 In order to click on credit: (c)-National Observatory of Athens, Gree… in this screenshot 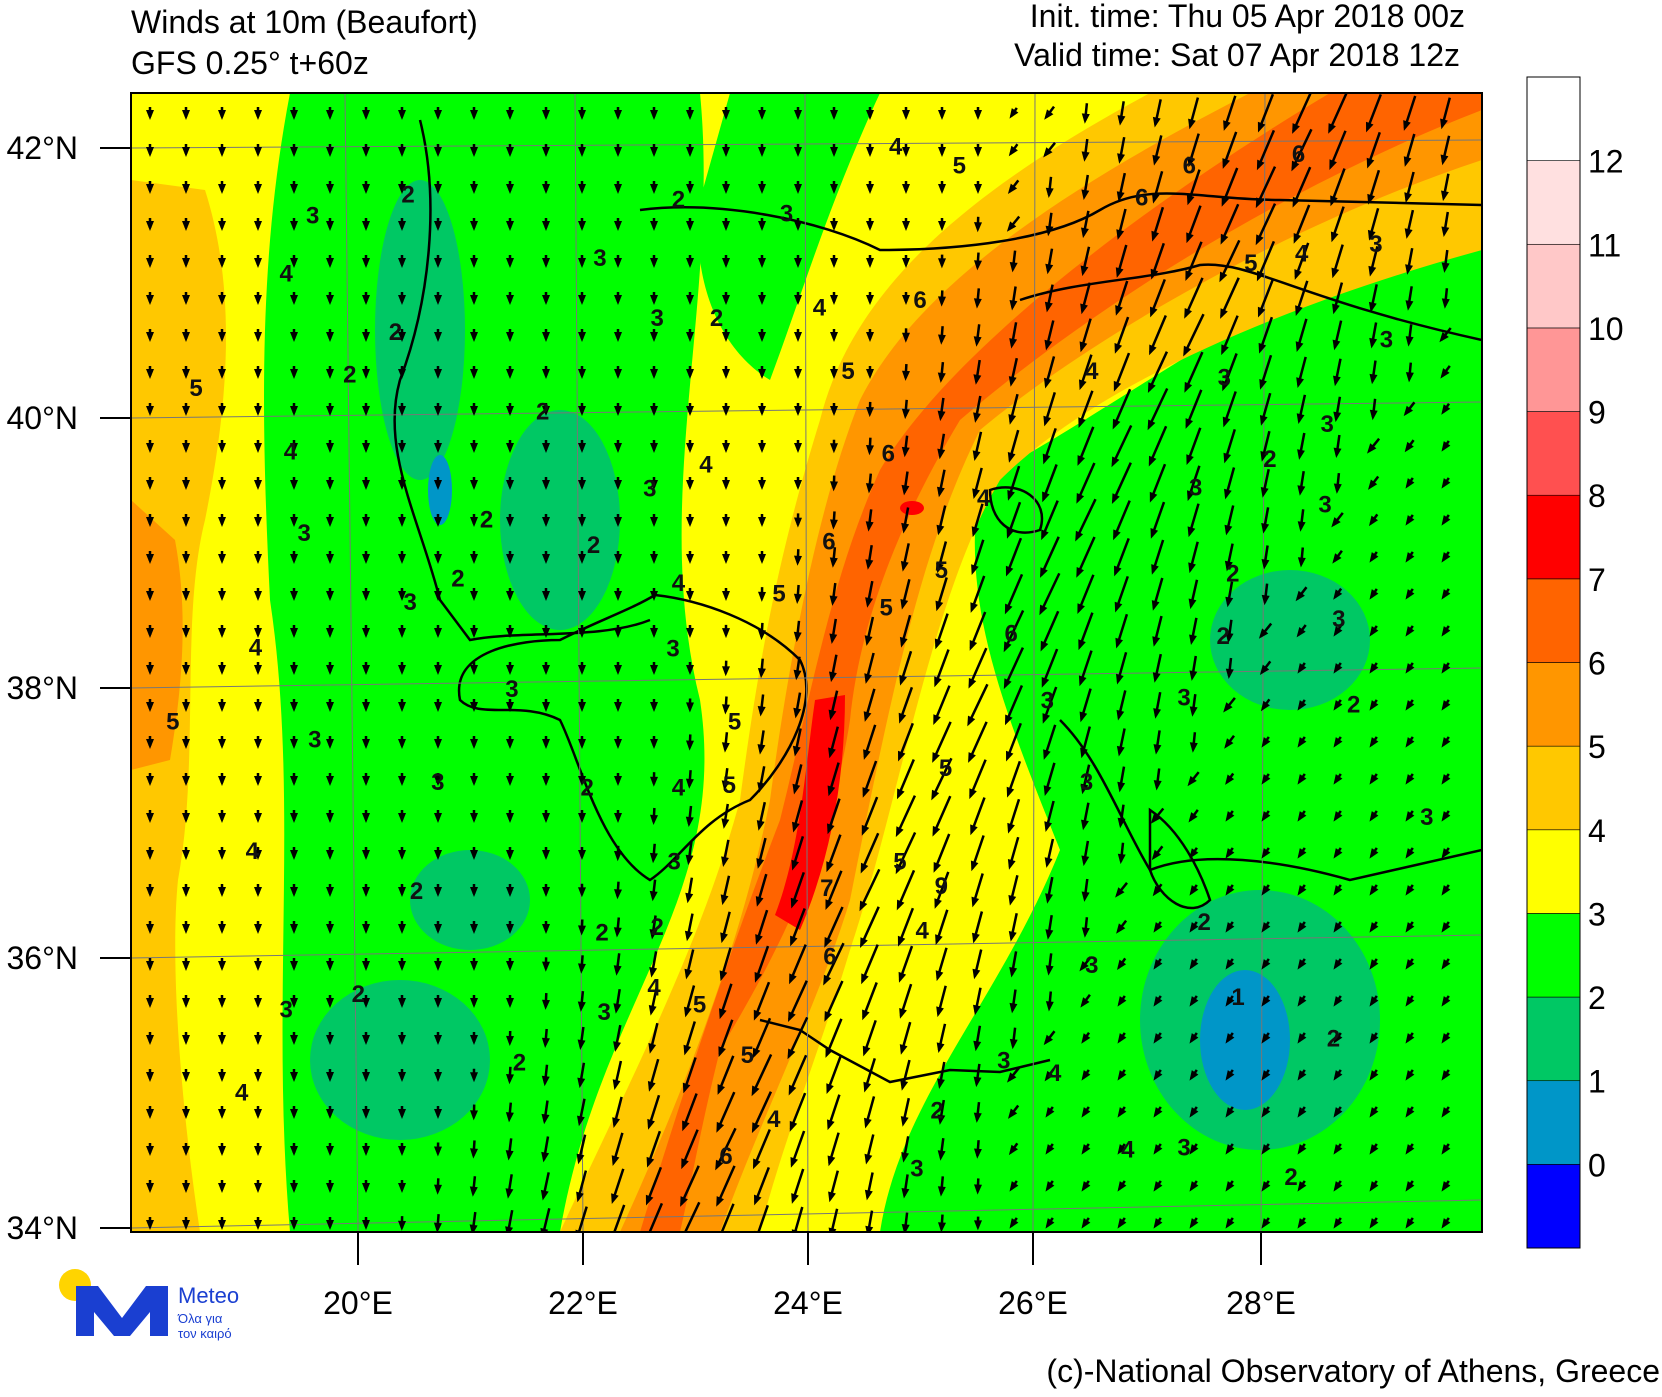, I will do `click(1353, 1371)`.